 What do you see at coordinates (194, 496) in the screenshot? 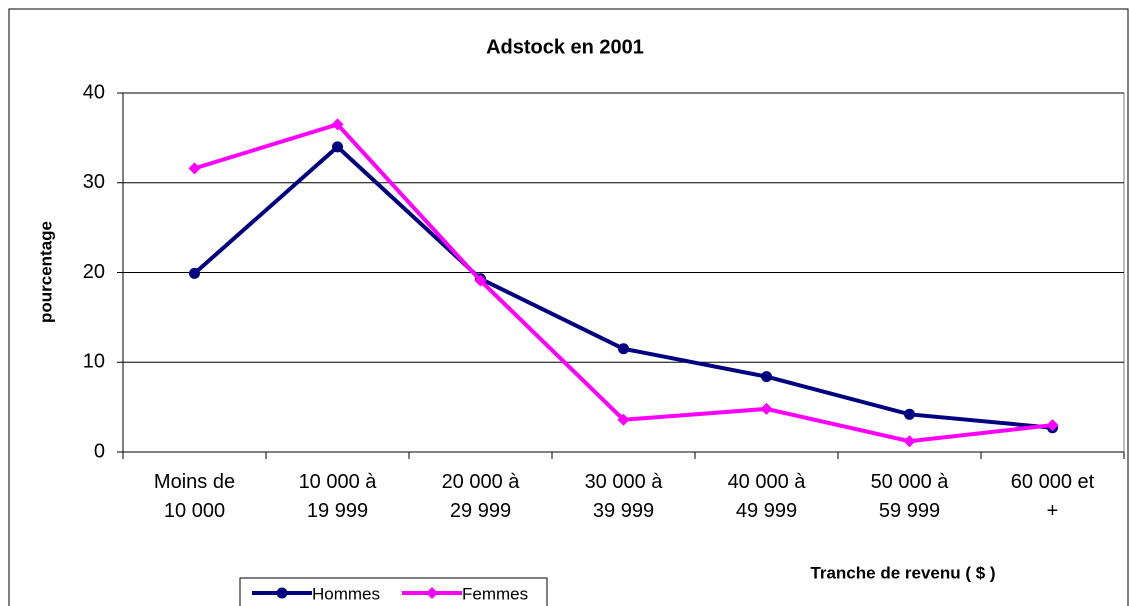
I see `x-tick-label: Moins de 10 000` at bounding box center [194, 496].